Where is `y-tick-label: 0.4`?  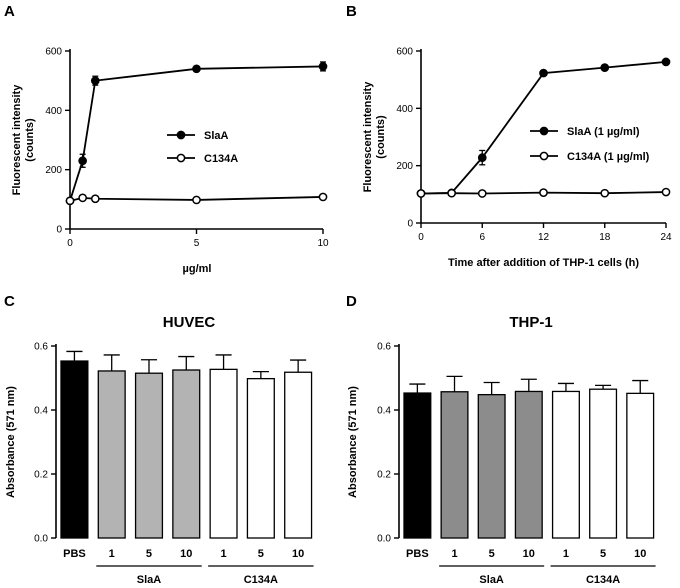
y-tick-label: 0.4 is located at coordinates (384, 411).